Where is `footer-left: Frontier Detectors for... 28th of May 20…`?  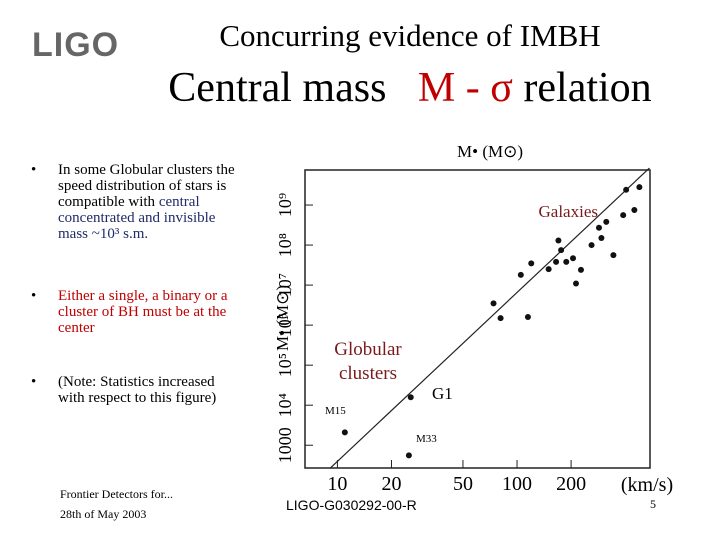
footer-left: Frontier Detectors for... 28th of May 20… is located at coordinates (116, 504).